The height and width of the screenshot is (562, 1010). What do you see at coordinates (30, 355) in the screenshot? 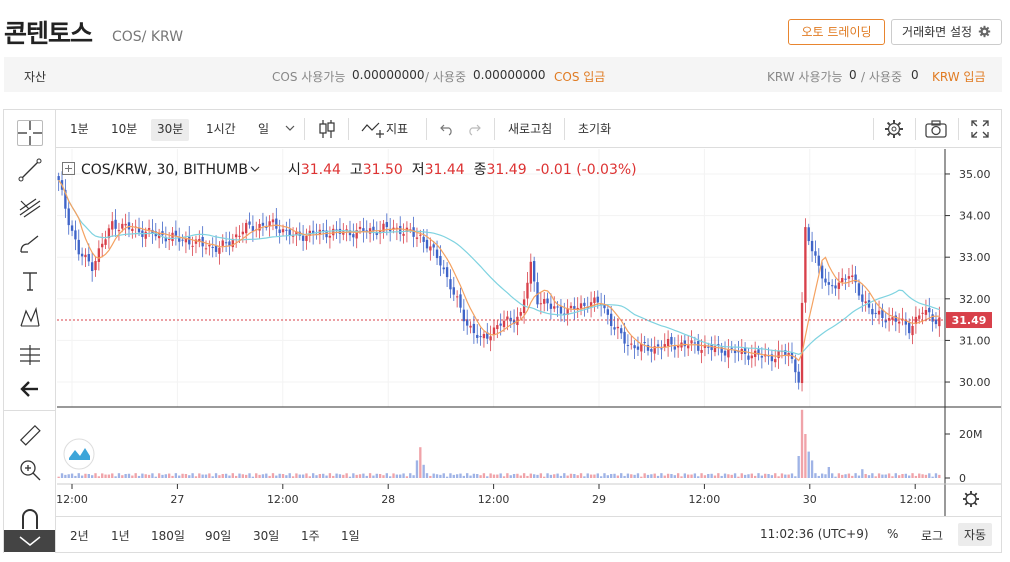
I see `measure-range-icon` at bounding box center [30, 355].